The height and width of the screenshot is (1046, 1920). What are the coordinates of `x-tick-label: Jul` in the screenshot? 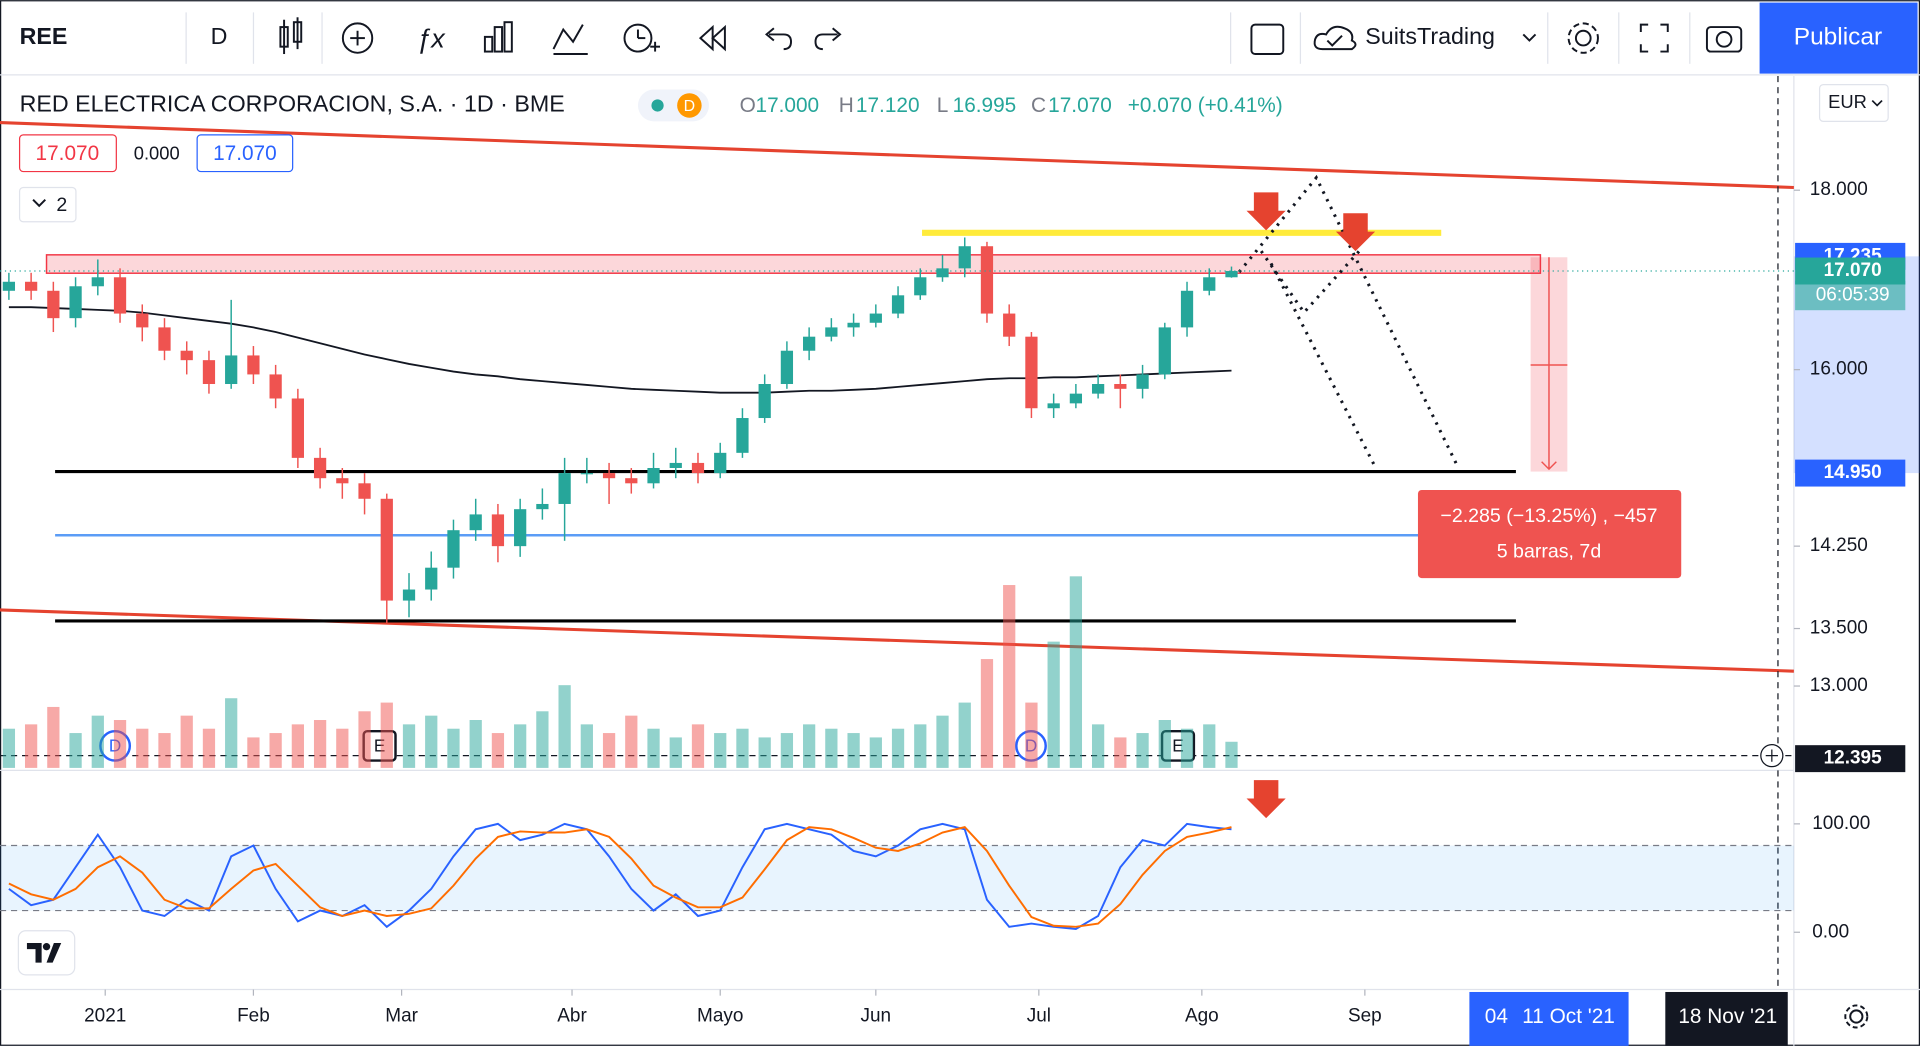 It's located at (1039, 1015).